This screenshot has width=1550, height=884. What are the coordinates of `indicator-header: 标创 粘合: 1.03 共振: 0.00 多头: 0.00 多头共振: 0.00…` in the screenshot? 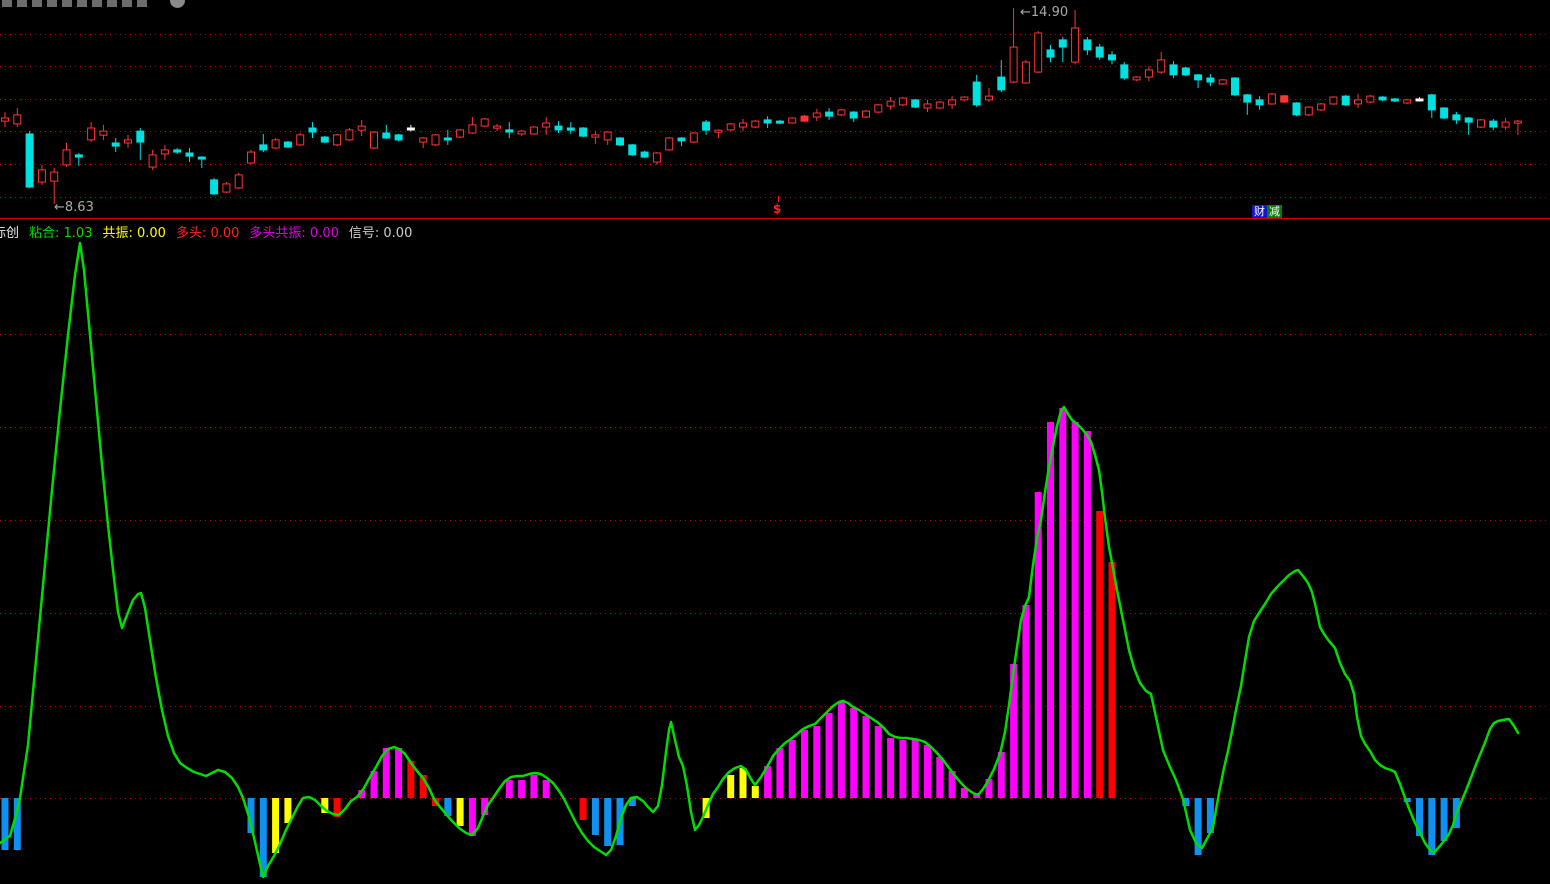 It's located at (775, 232).